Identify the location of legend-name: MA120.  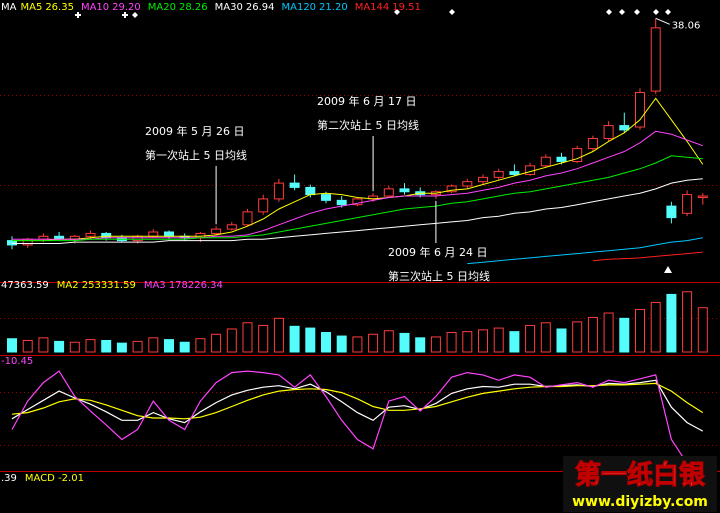
(298, 7).